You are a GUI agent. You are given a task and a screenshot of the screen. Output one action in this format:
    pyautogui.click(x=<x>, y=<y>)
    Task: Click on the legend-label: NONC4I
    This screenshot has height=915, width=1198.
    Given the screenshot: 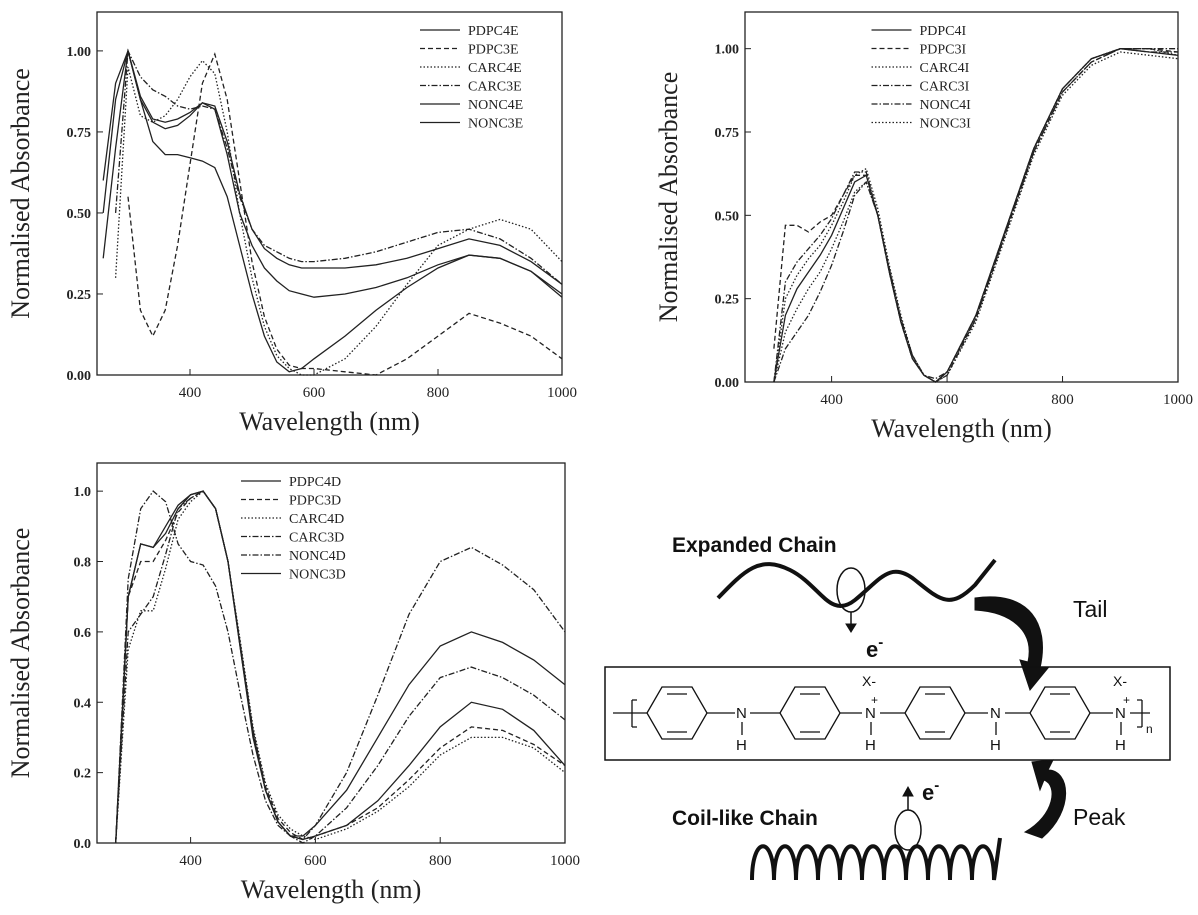 What is the action you would take?
    pyautogui.click(x=946, y=105)
    